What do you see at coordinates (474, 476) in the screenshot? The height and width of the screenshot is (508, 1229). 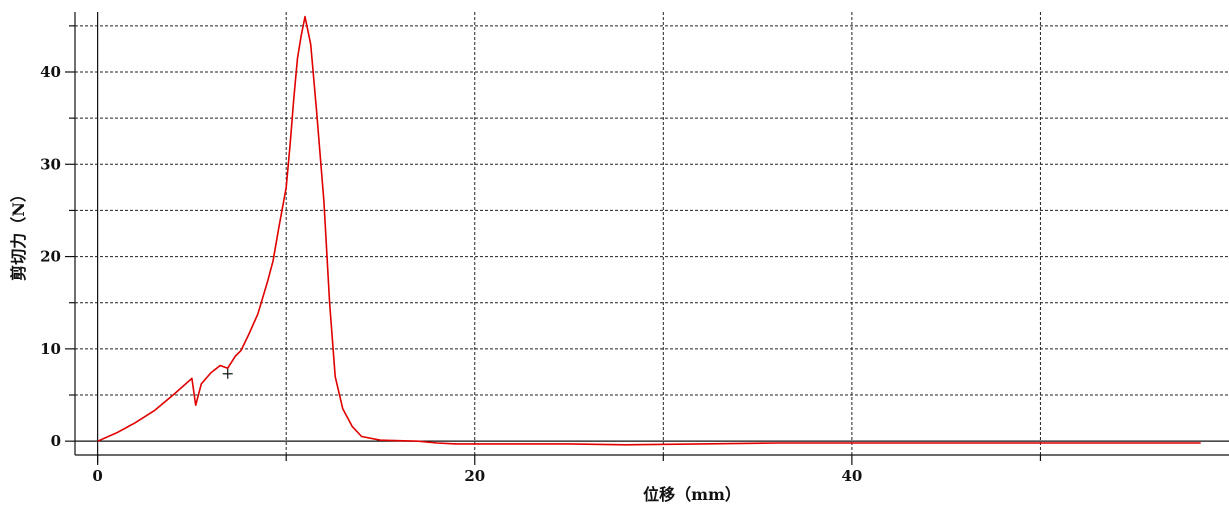 I see `x-tick-label: 20` at bounding box center [474, 476].